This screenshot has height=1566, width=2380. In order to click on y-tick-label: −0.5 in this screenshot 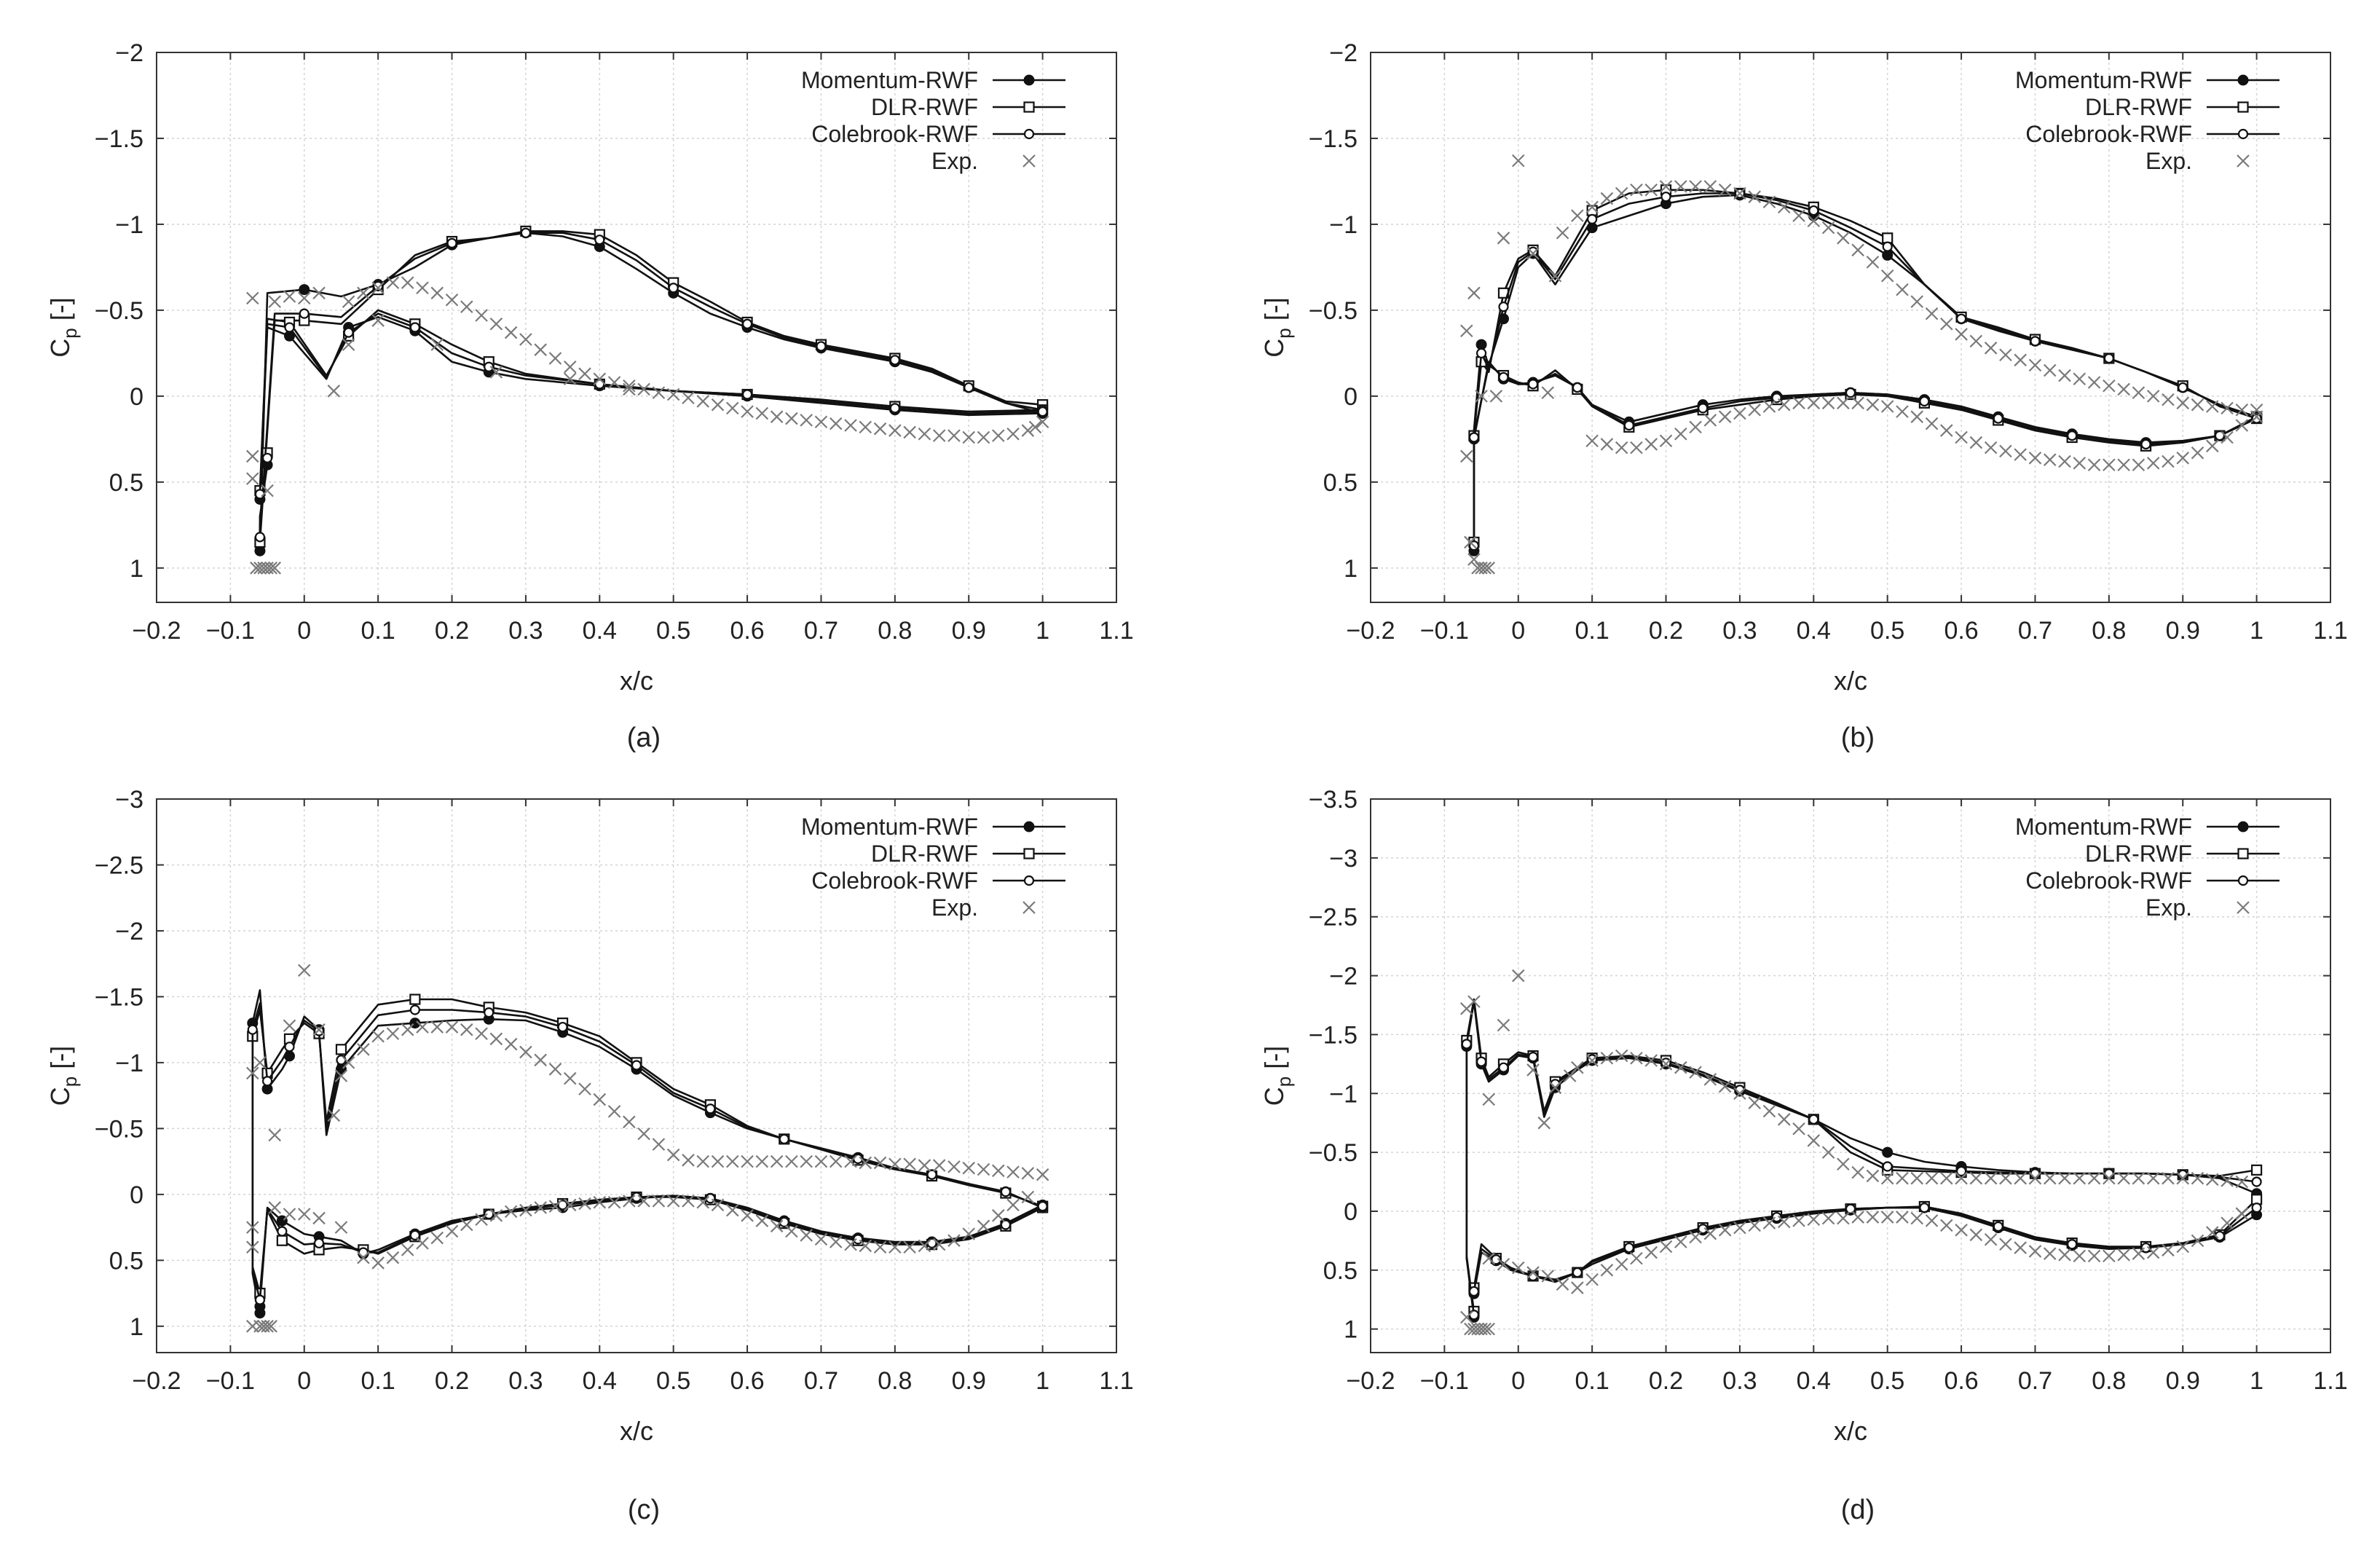, I will do `click(1333, 1153)`.